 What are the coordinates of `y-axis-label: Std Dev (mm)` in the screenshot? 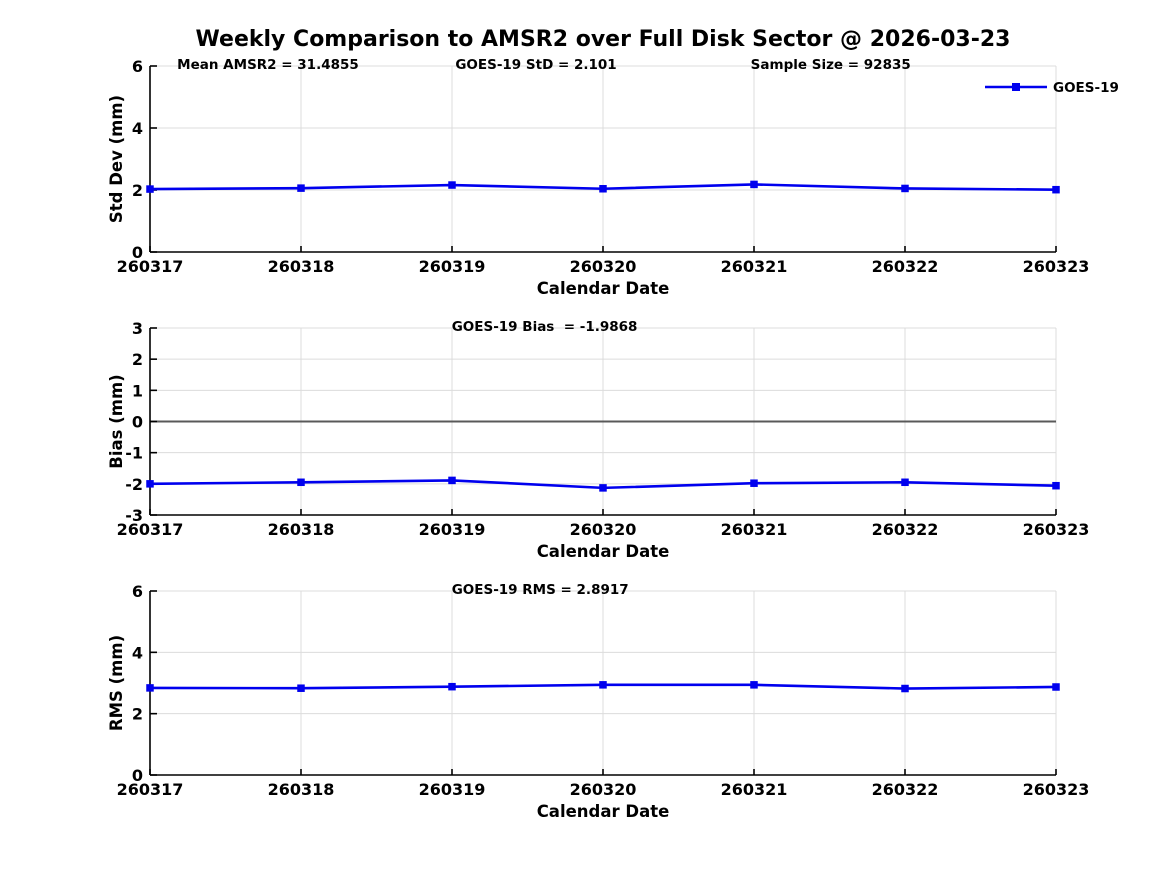 It's located at (116, 159).